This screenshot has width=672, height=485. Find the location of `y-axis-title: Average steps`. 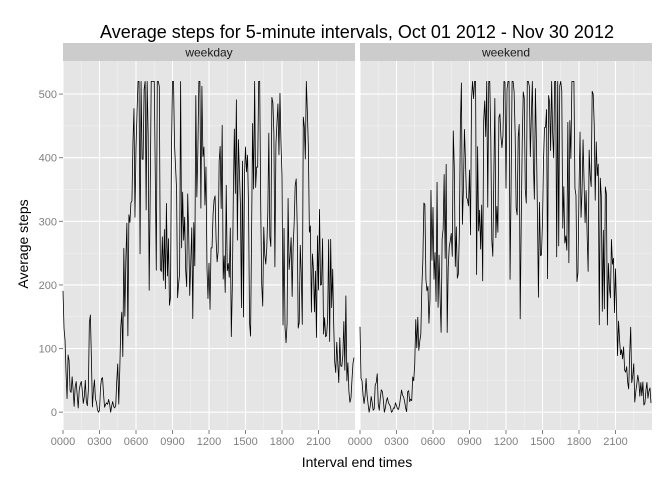

y-axis-title: Average steps is located at coordinates (23, 243).